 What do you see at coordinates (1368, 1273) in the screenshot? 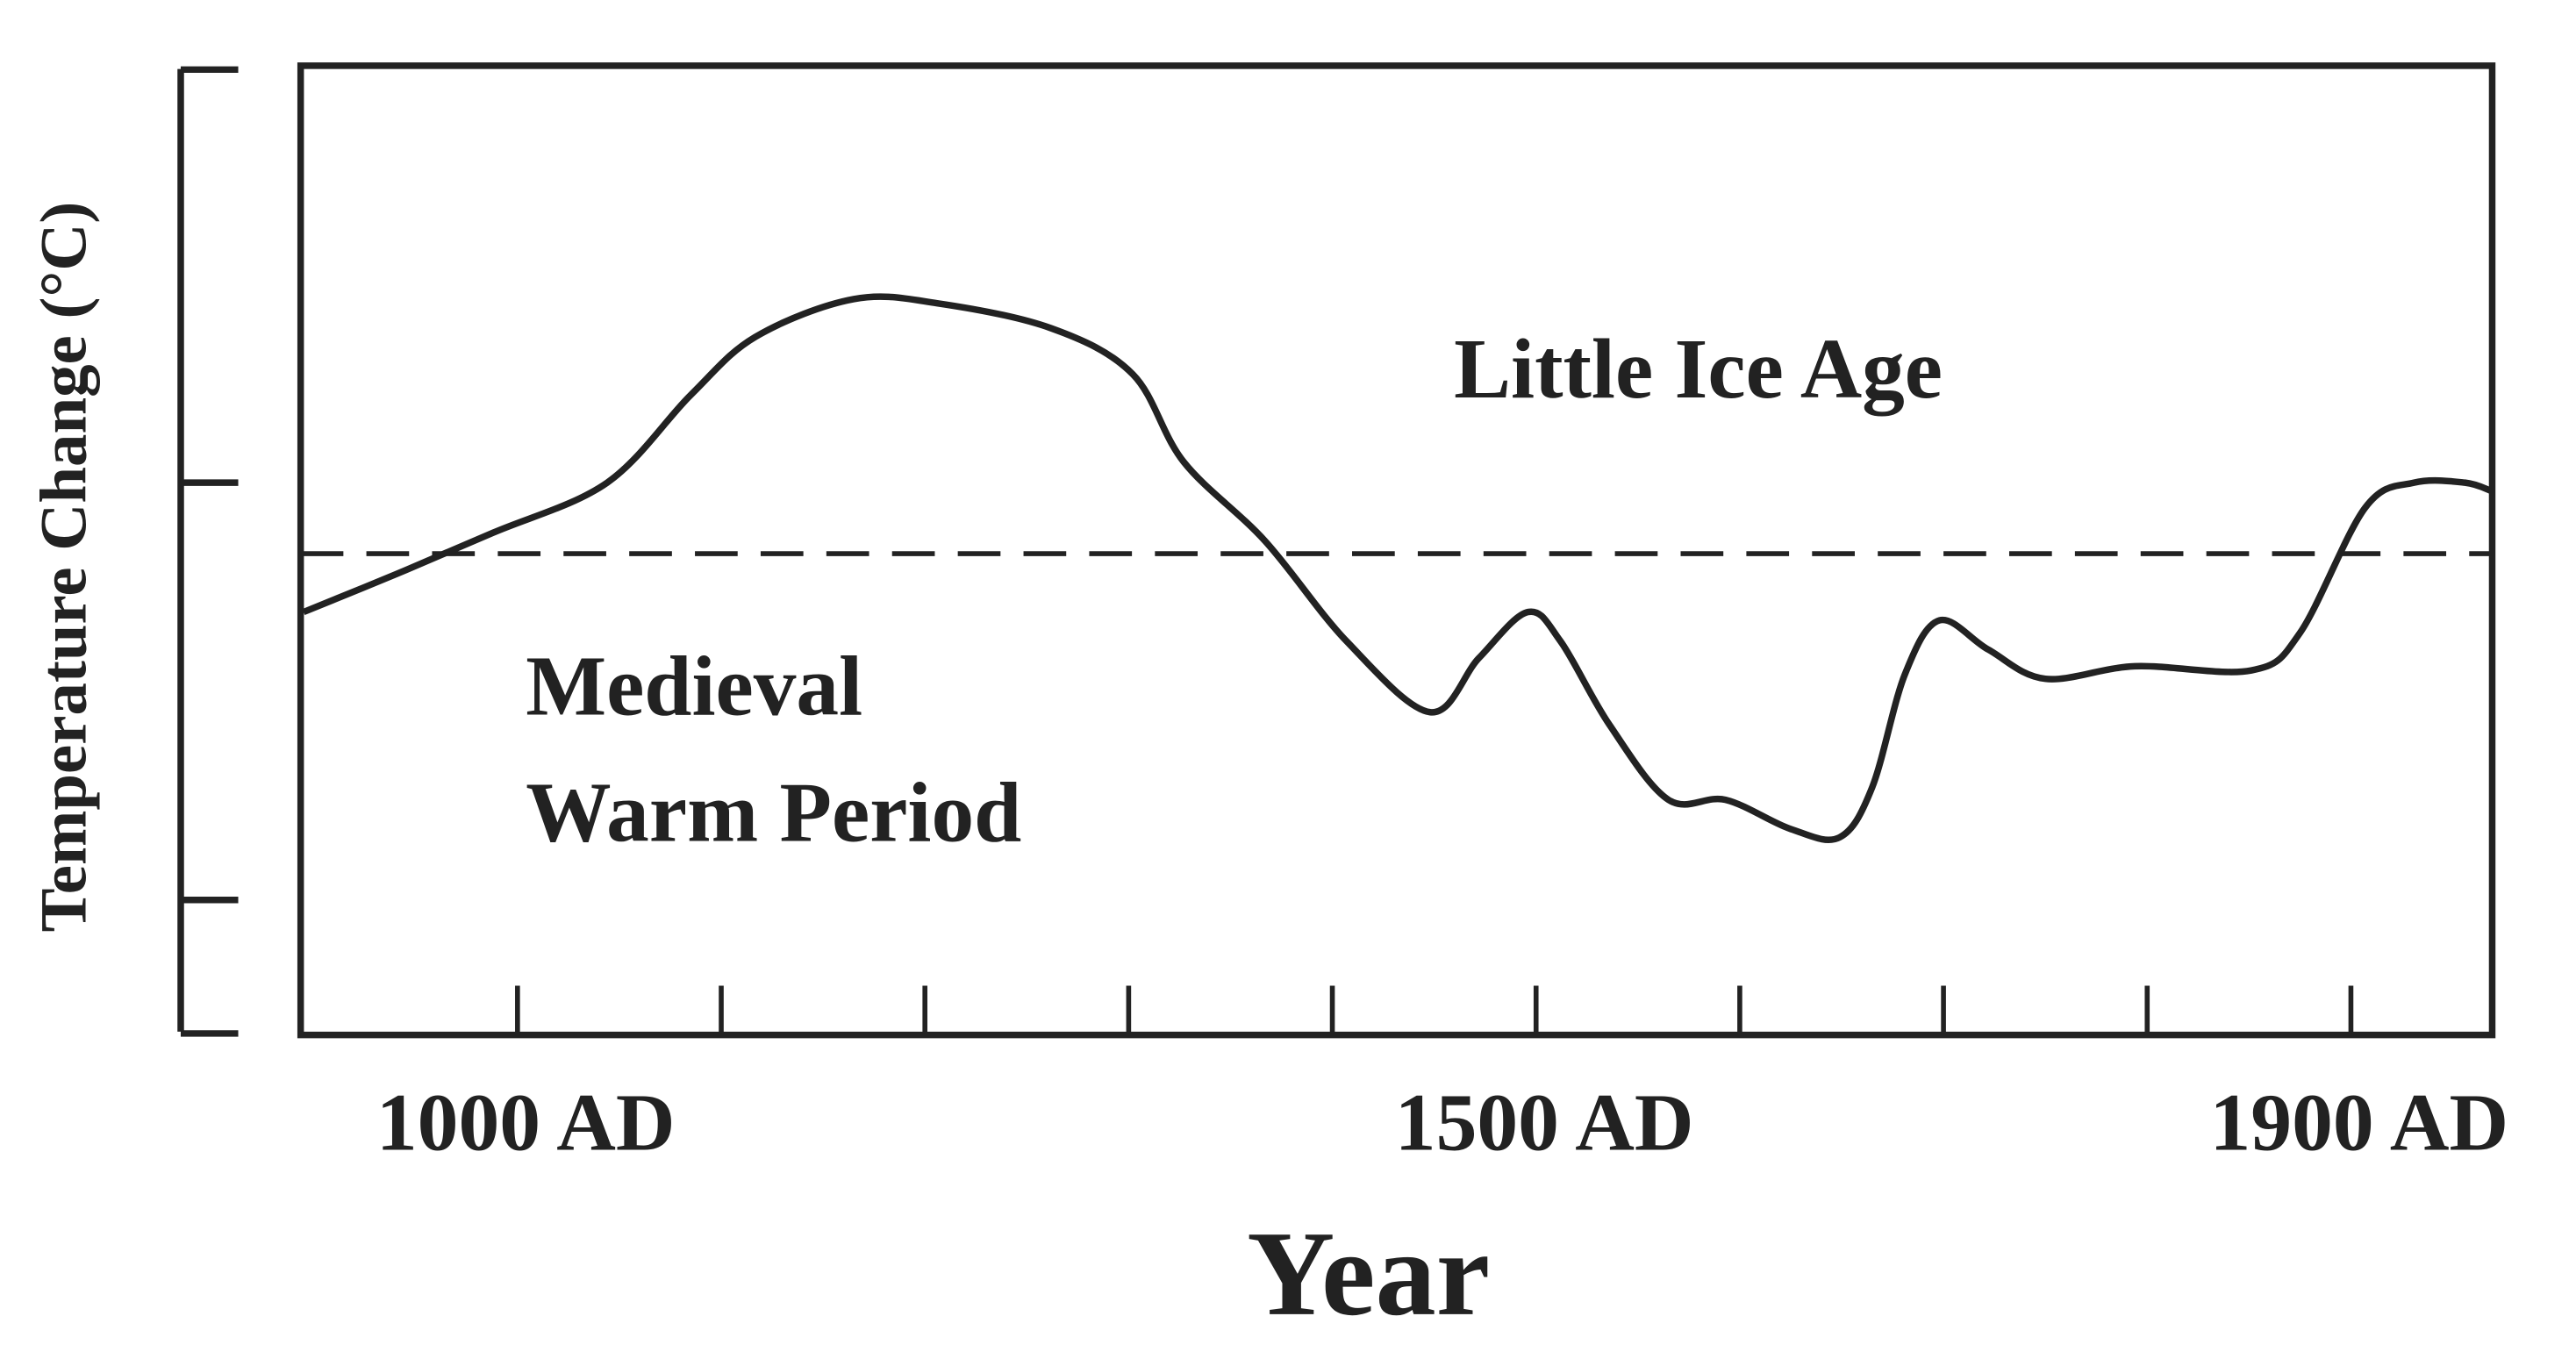
I see `x-axis-label: Year` at bounding box center [1368, 1273].